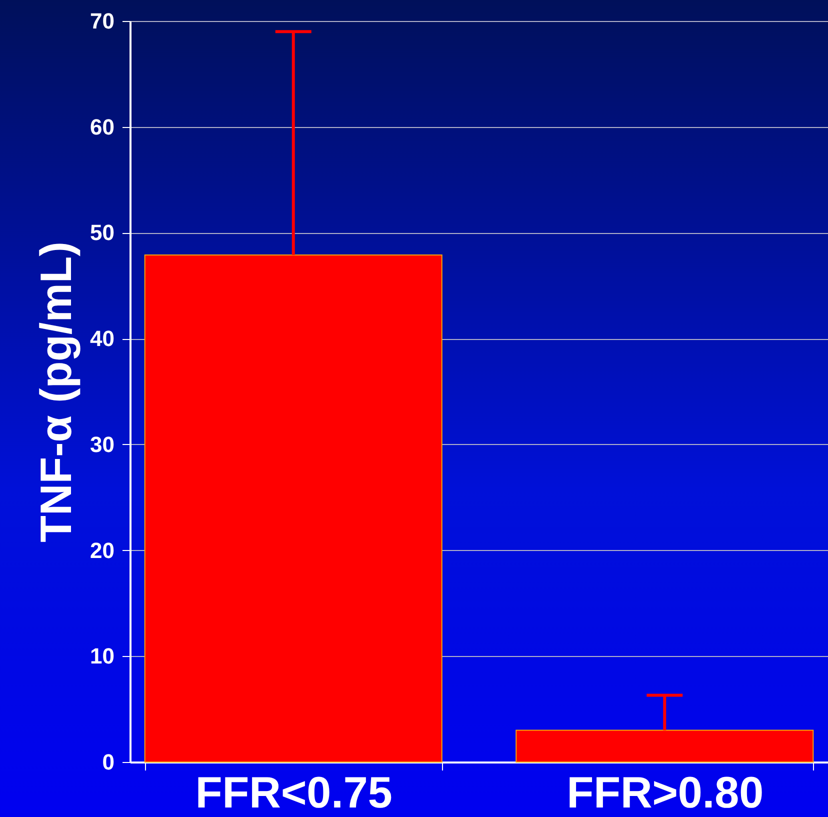 This screenshot has width=828, height=817. What do you see at coordinates (57, 392) in the screenshot?
I see `y-axis-title: TNF-α (pg/mL)` at bounding box center [57, 392].